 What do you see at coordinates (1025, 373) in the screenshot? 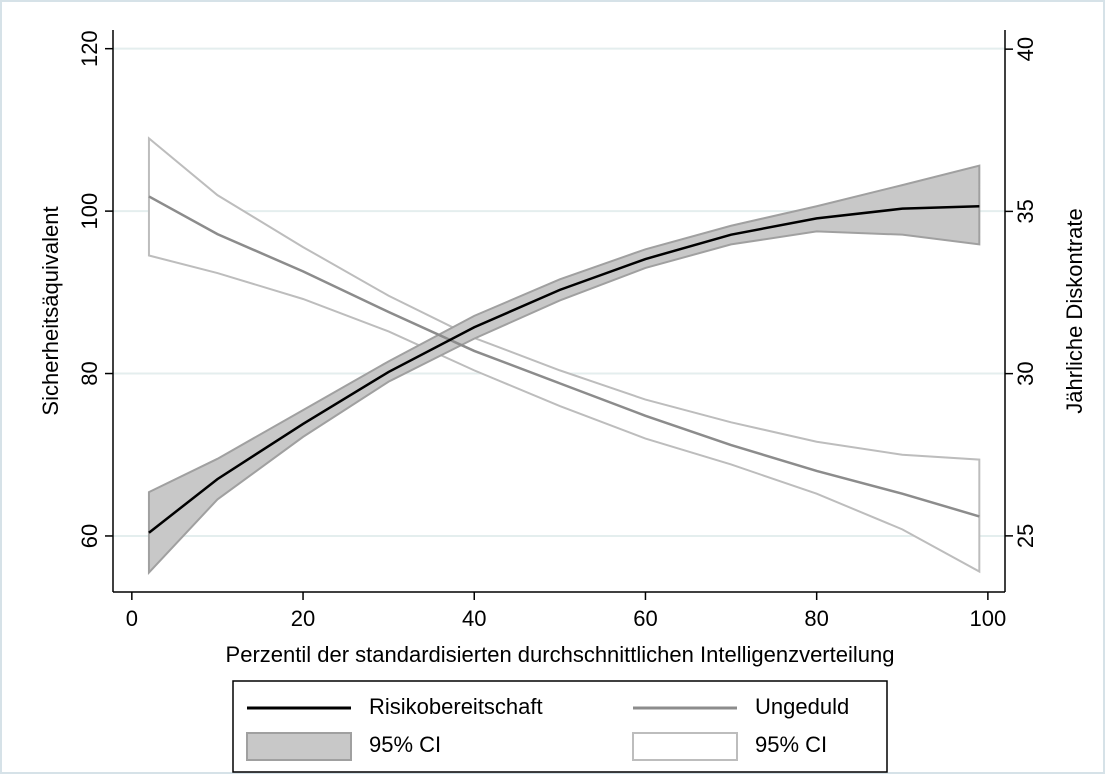
I see `y2-tick-label: 30` at bounding box center [1025, 373].